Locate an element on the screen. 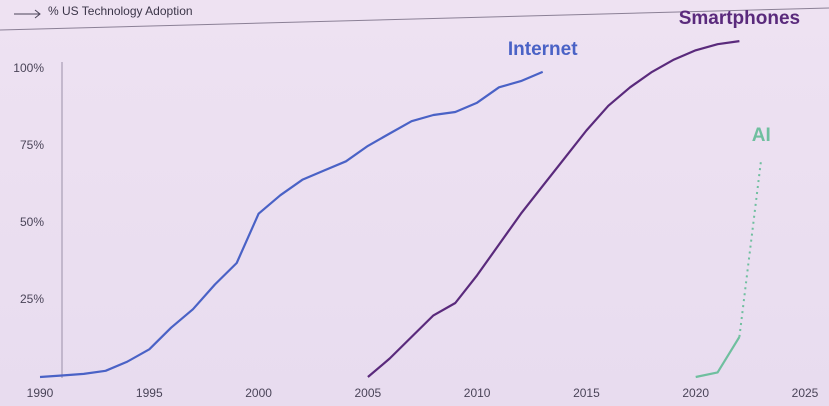 The height and width of the screenshot is (406, 829). chart-title: % US Technology Adoption is located at coordinates (120, 11).